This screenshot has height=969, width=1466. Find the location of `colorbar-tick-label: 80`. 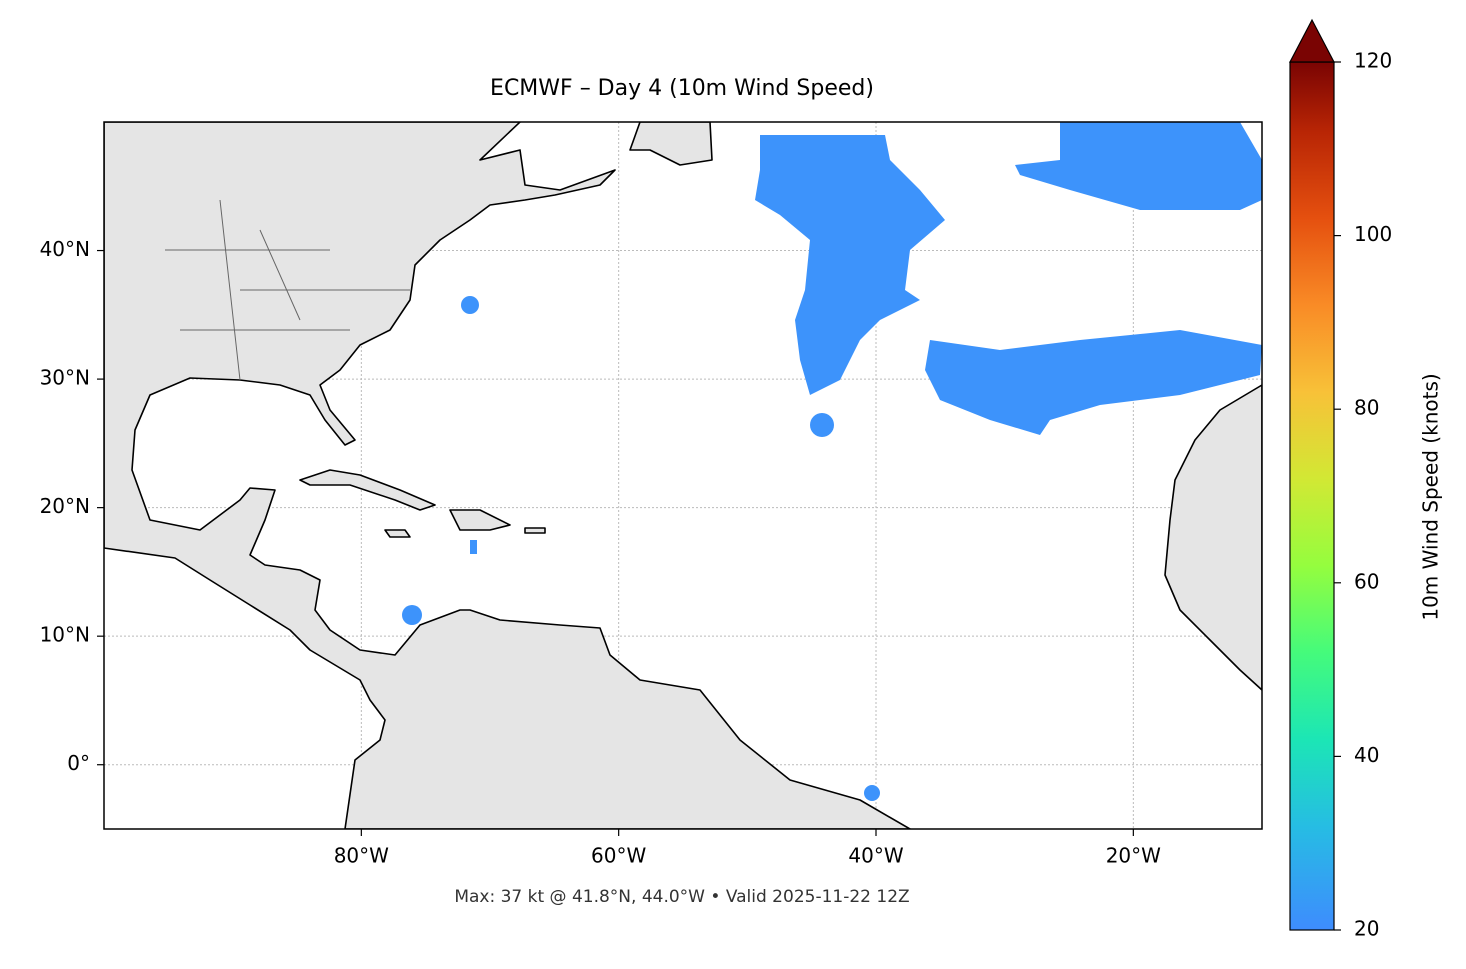

colorbar-tick-label: 80 is located at coordinates (1366, 408).